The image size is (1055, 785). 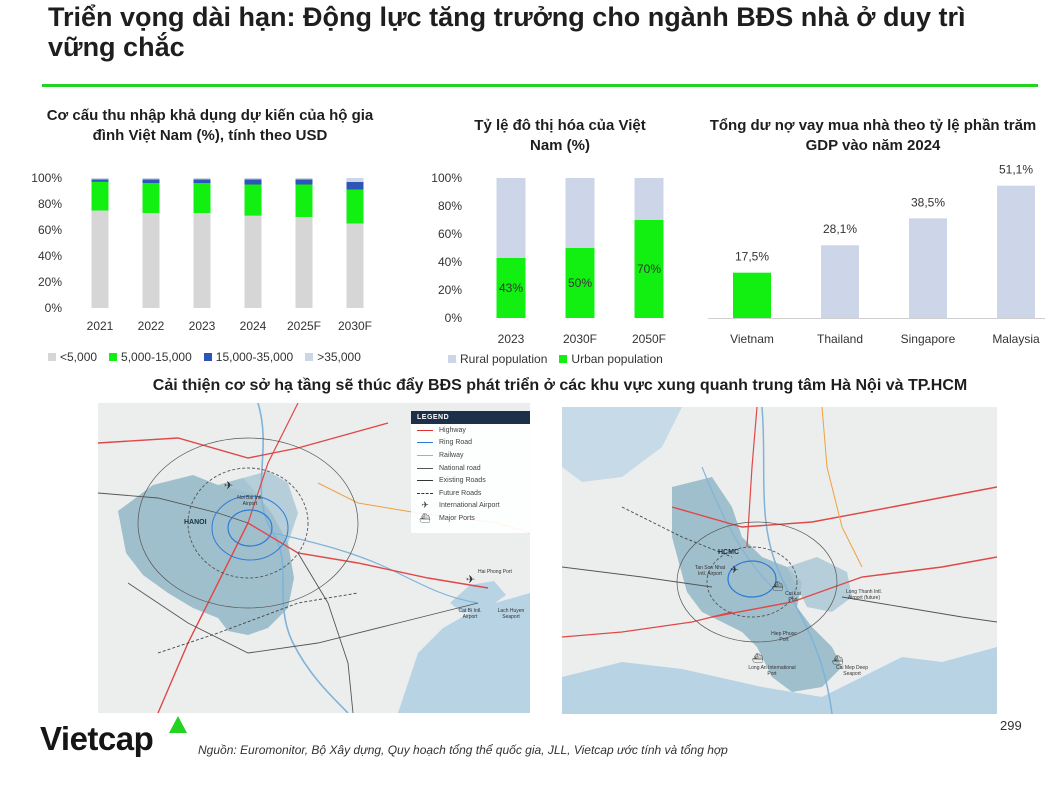 What do you see at coordinates (100, 326) in the screenshot?
I see `x-tick-label: 2021` at bounding box center [100, 326].